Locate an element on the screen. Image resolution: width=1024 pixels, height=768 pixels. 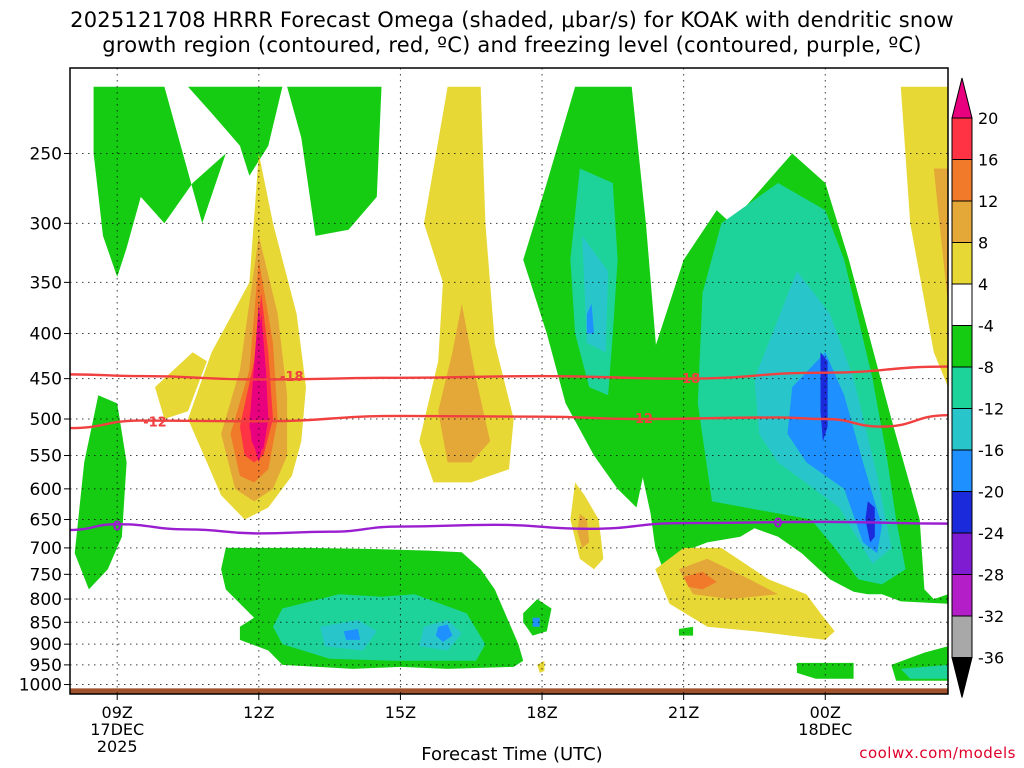
x-tick-label-24-0: 00Z is located at coordinates (825, 712).